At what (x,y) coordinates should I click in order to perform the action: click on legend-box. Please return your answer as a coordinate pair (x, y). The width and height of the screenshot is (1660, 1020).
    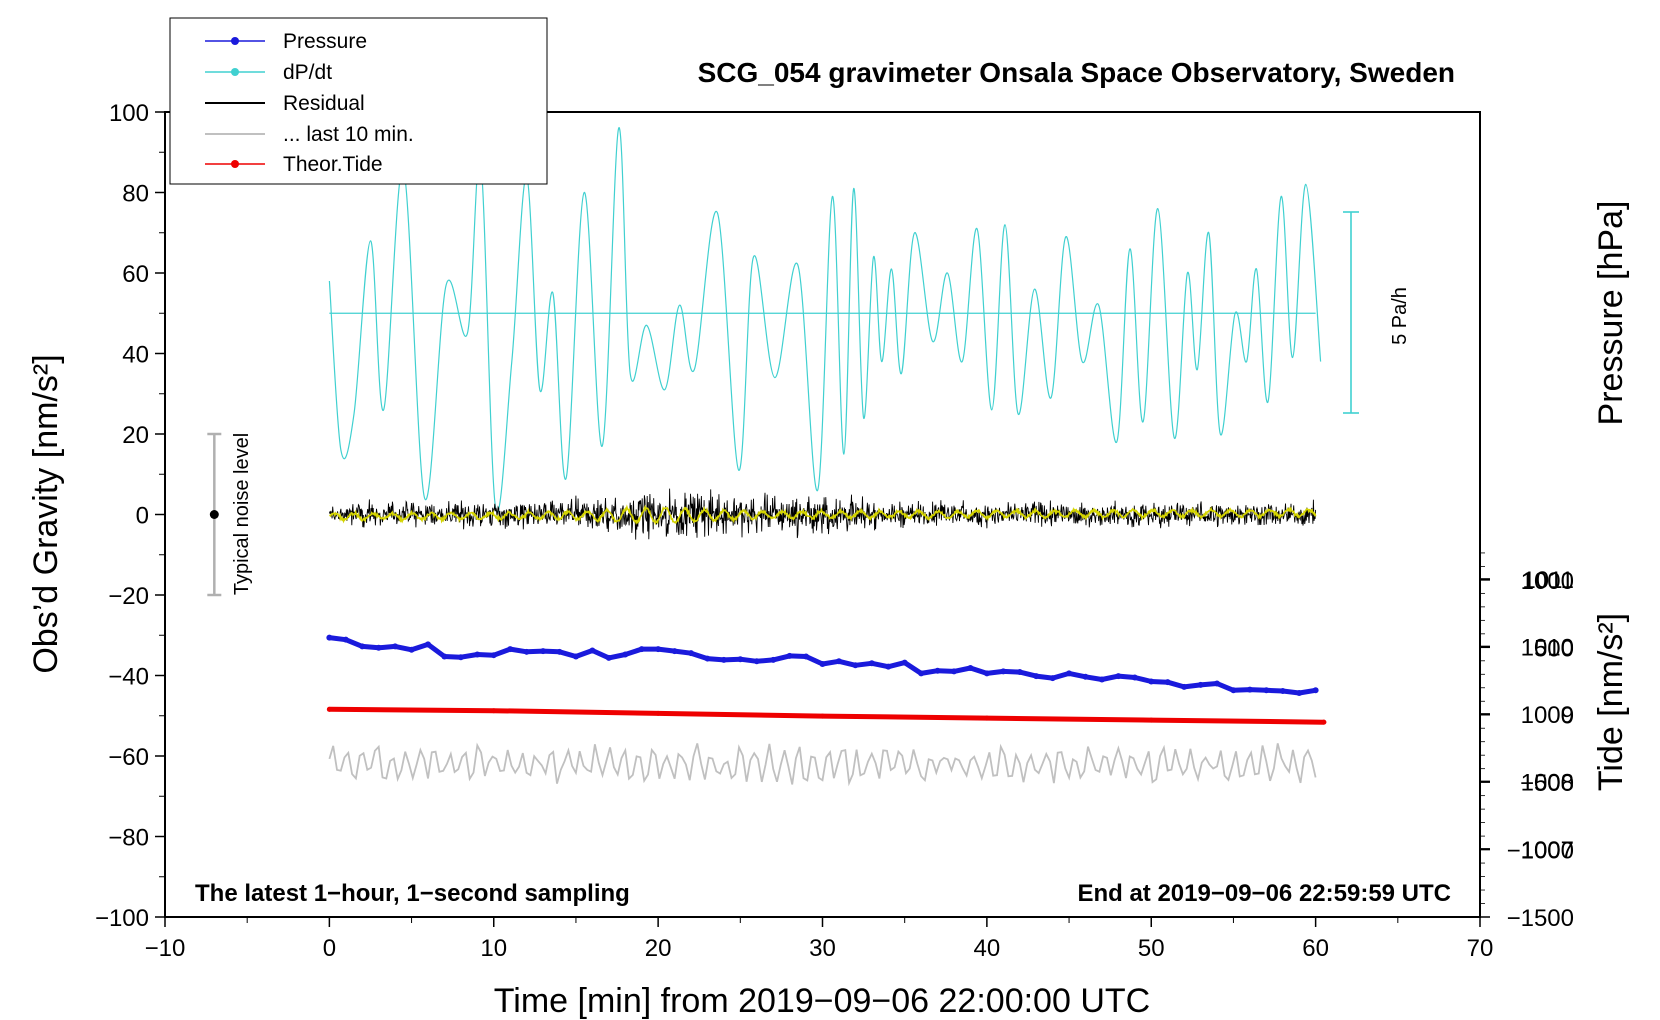
    Looking at the image, I should click on (358, 101).